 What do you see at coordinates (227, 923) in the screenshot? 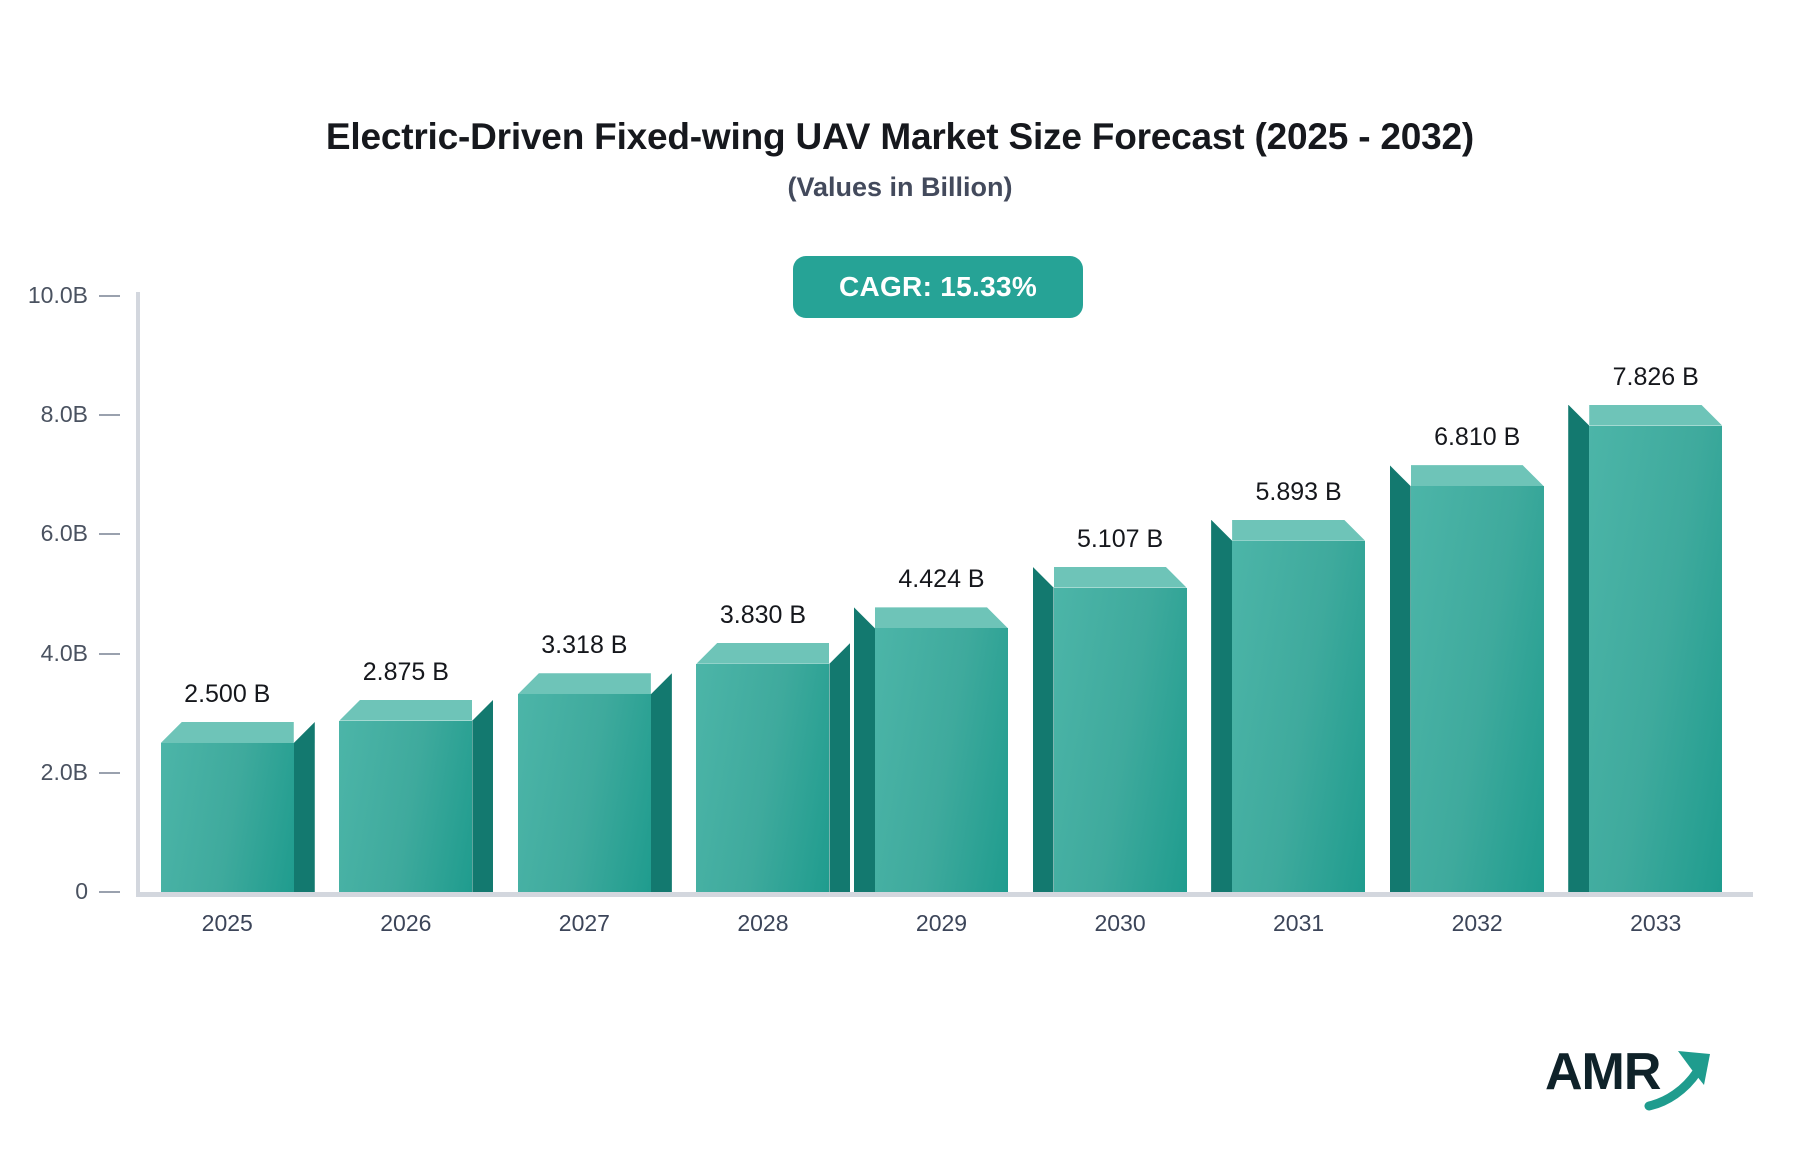
I see `x-axis-tick-label: 2025` at bounding box center [227, 923].